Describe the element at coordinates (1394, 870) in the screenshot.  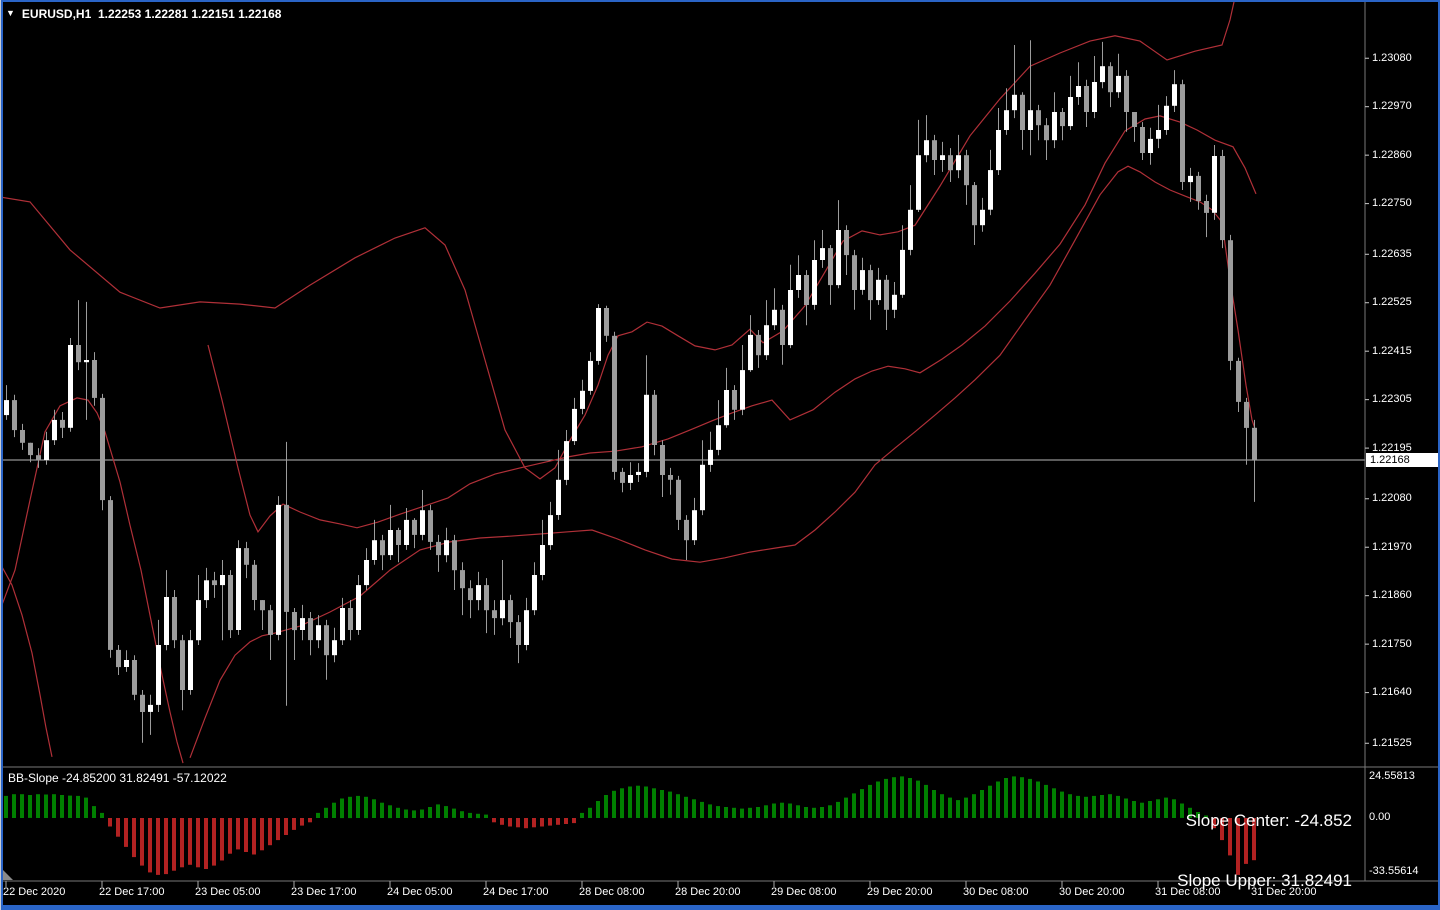
I see `indicator-scale-label: -33.55614` at that location.